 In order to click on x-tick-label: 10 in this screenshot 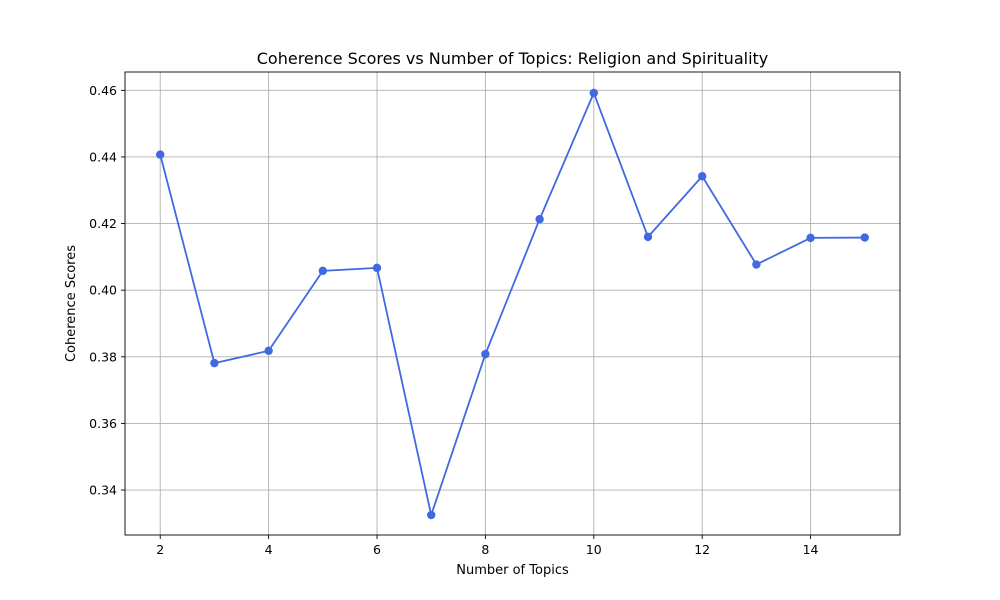, I will do `click(594, 549)`.